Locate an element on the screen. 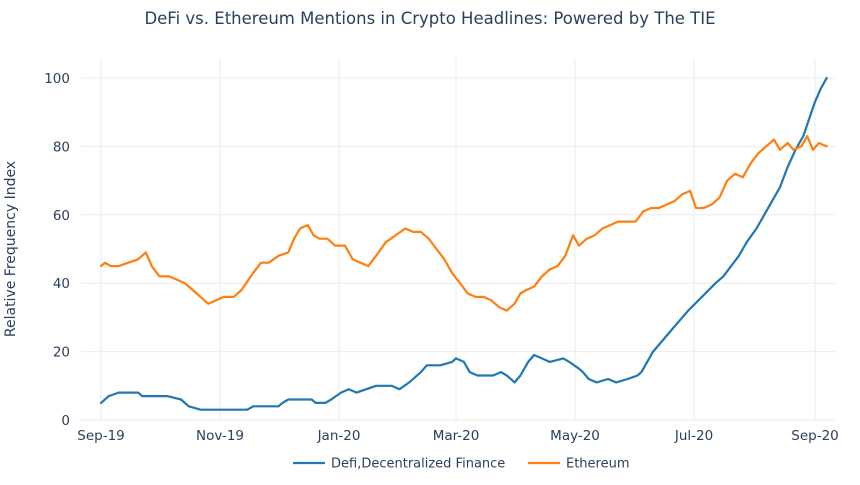 The height and width of the screenshot is (485, 860). y-tick-label: 20 is located at coordinates (61, 353).